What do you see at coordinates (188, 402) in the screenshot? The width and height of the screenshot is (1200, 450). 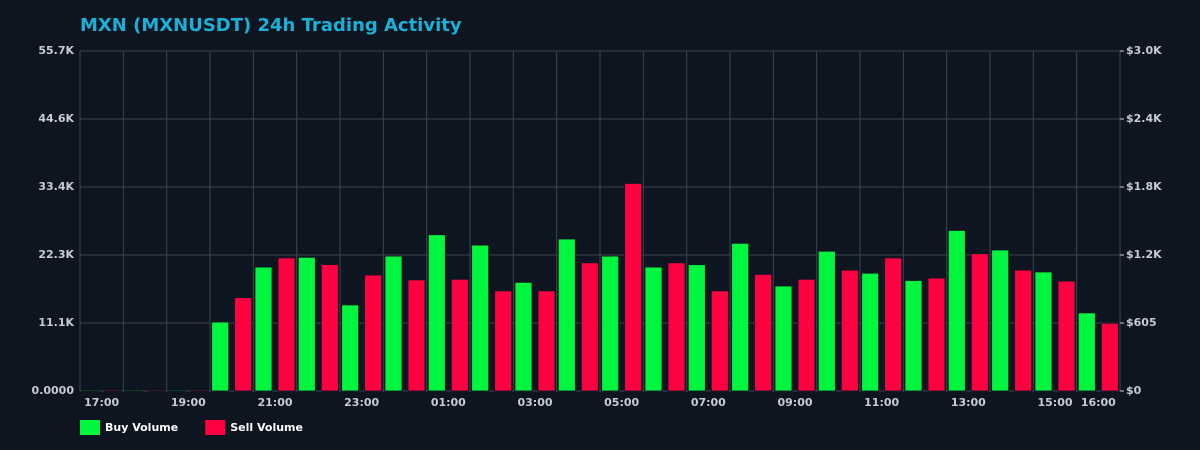 I see `x-tick-label: 19:00` at bounding box center [188, 402].